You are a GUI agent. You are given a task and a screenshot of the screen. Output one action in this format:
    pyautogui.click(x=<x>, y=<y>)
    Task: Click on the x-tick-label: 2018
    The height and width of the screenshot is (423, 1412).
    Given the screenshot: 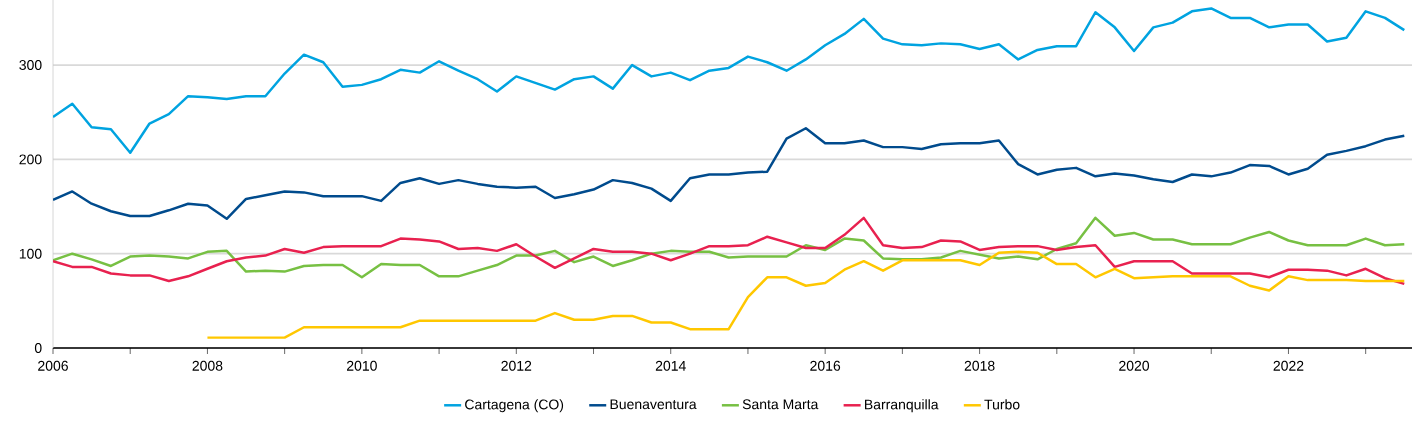 What is the action you would take?
    pyautogui.click(x=979, y=365)
    